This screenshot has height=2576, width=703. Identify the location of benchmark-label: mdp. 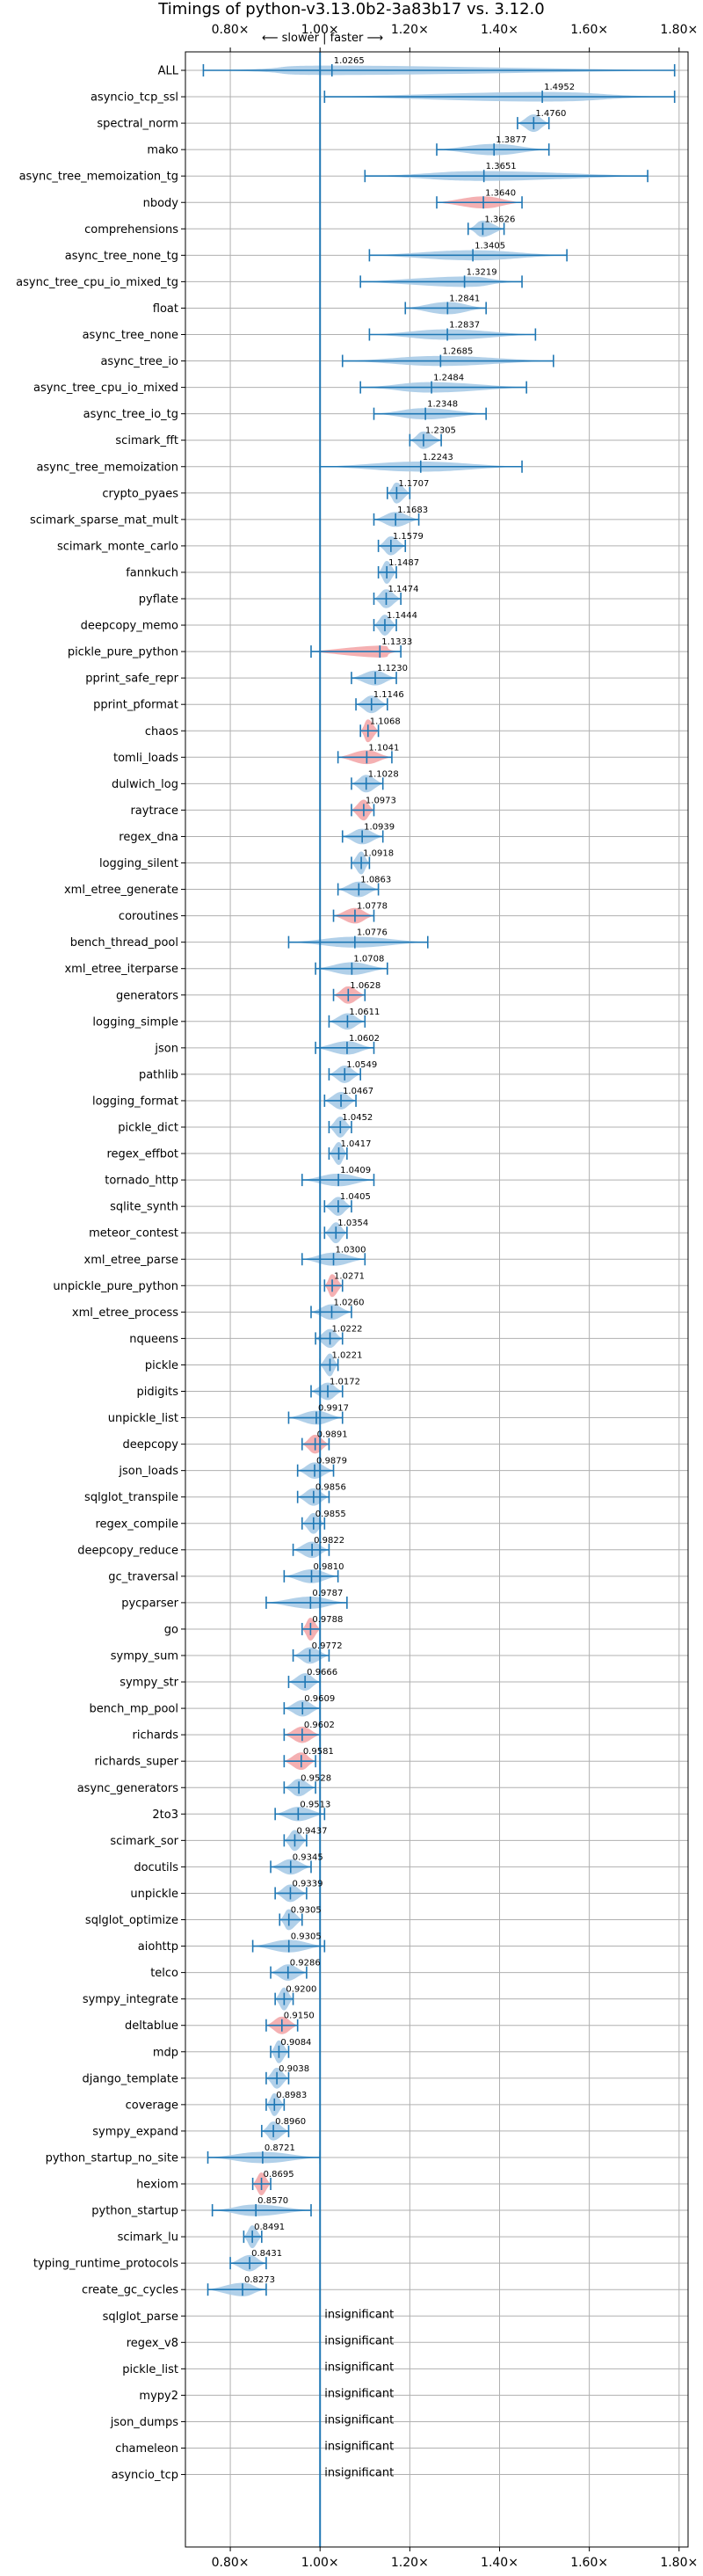
(165, 2052).